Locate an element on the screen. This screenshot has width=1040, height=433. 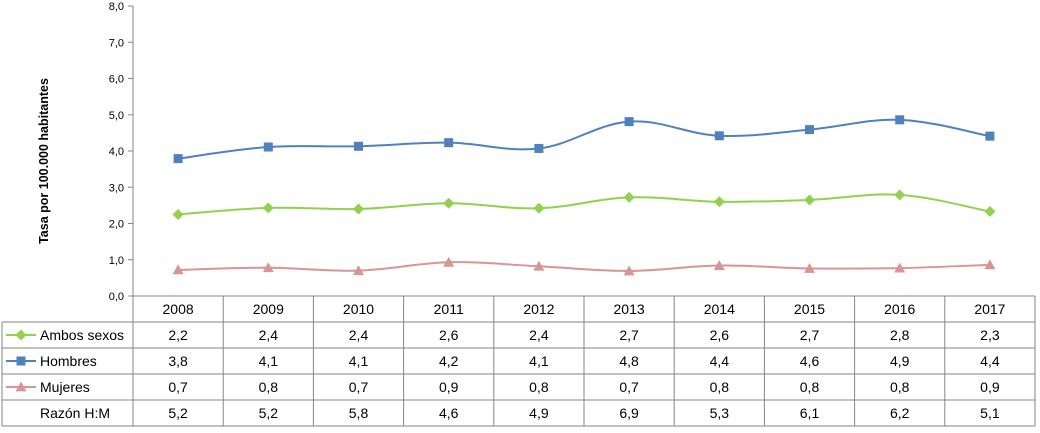
y-axis-title: Tasa por 100.000 habitantes is located at coordinates (44, 161).